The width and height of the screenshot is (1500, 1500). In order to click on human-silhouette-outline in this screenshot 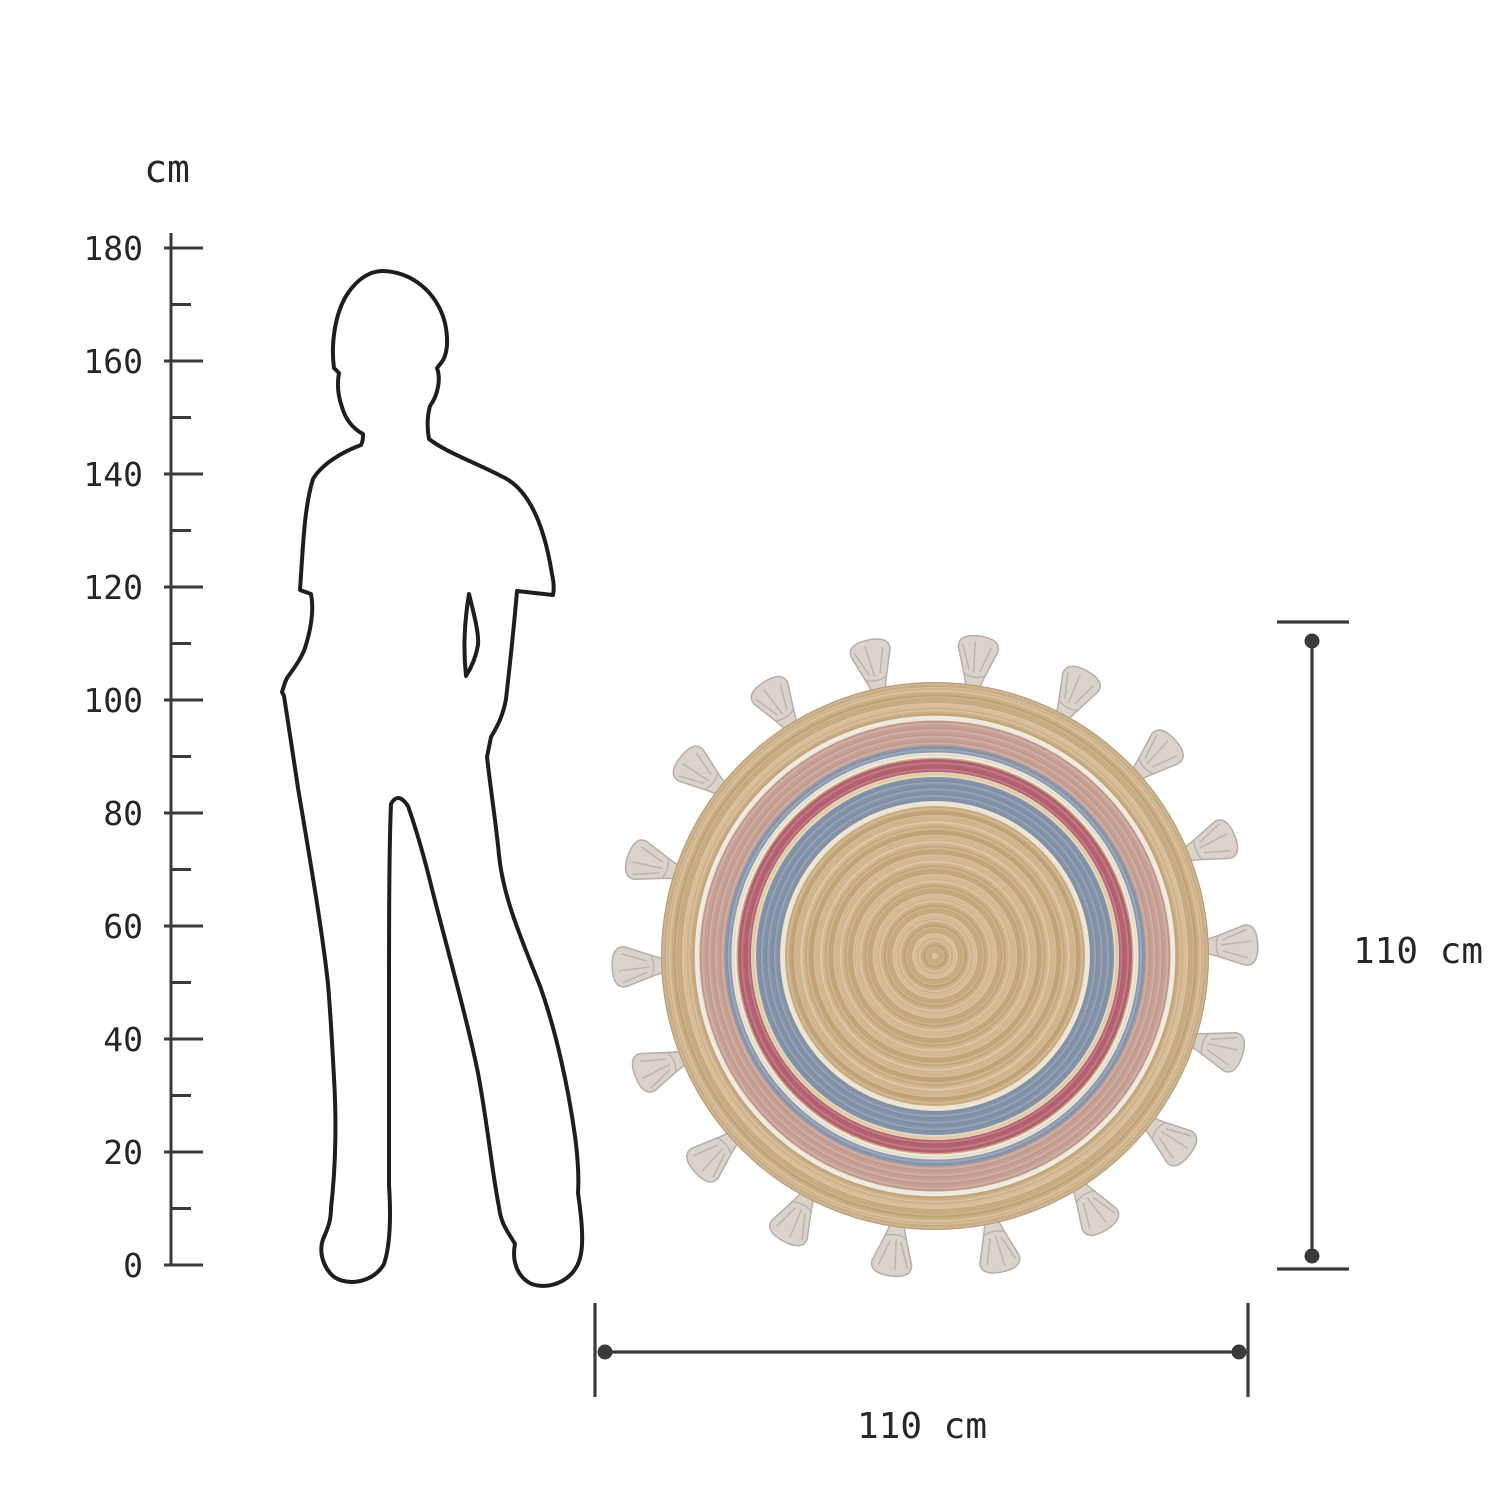, I will do `click(432, 778)`.